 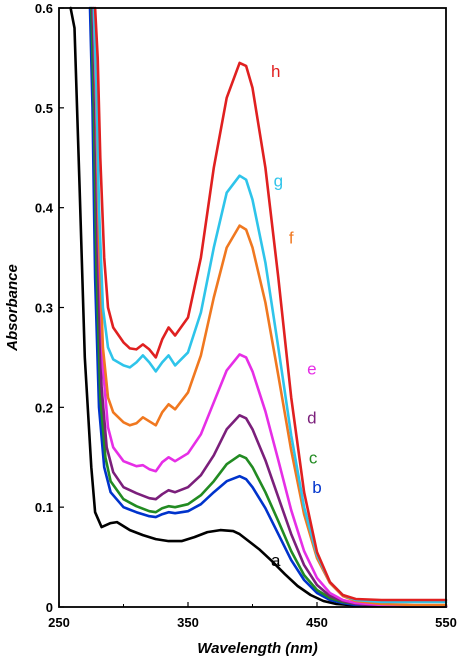 What do you see at coordinates (44, 308) in the screenshot?
I see `y-tick-label: 0.3` at bounding box center [44, 308].